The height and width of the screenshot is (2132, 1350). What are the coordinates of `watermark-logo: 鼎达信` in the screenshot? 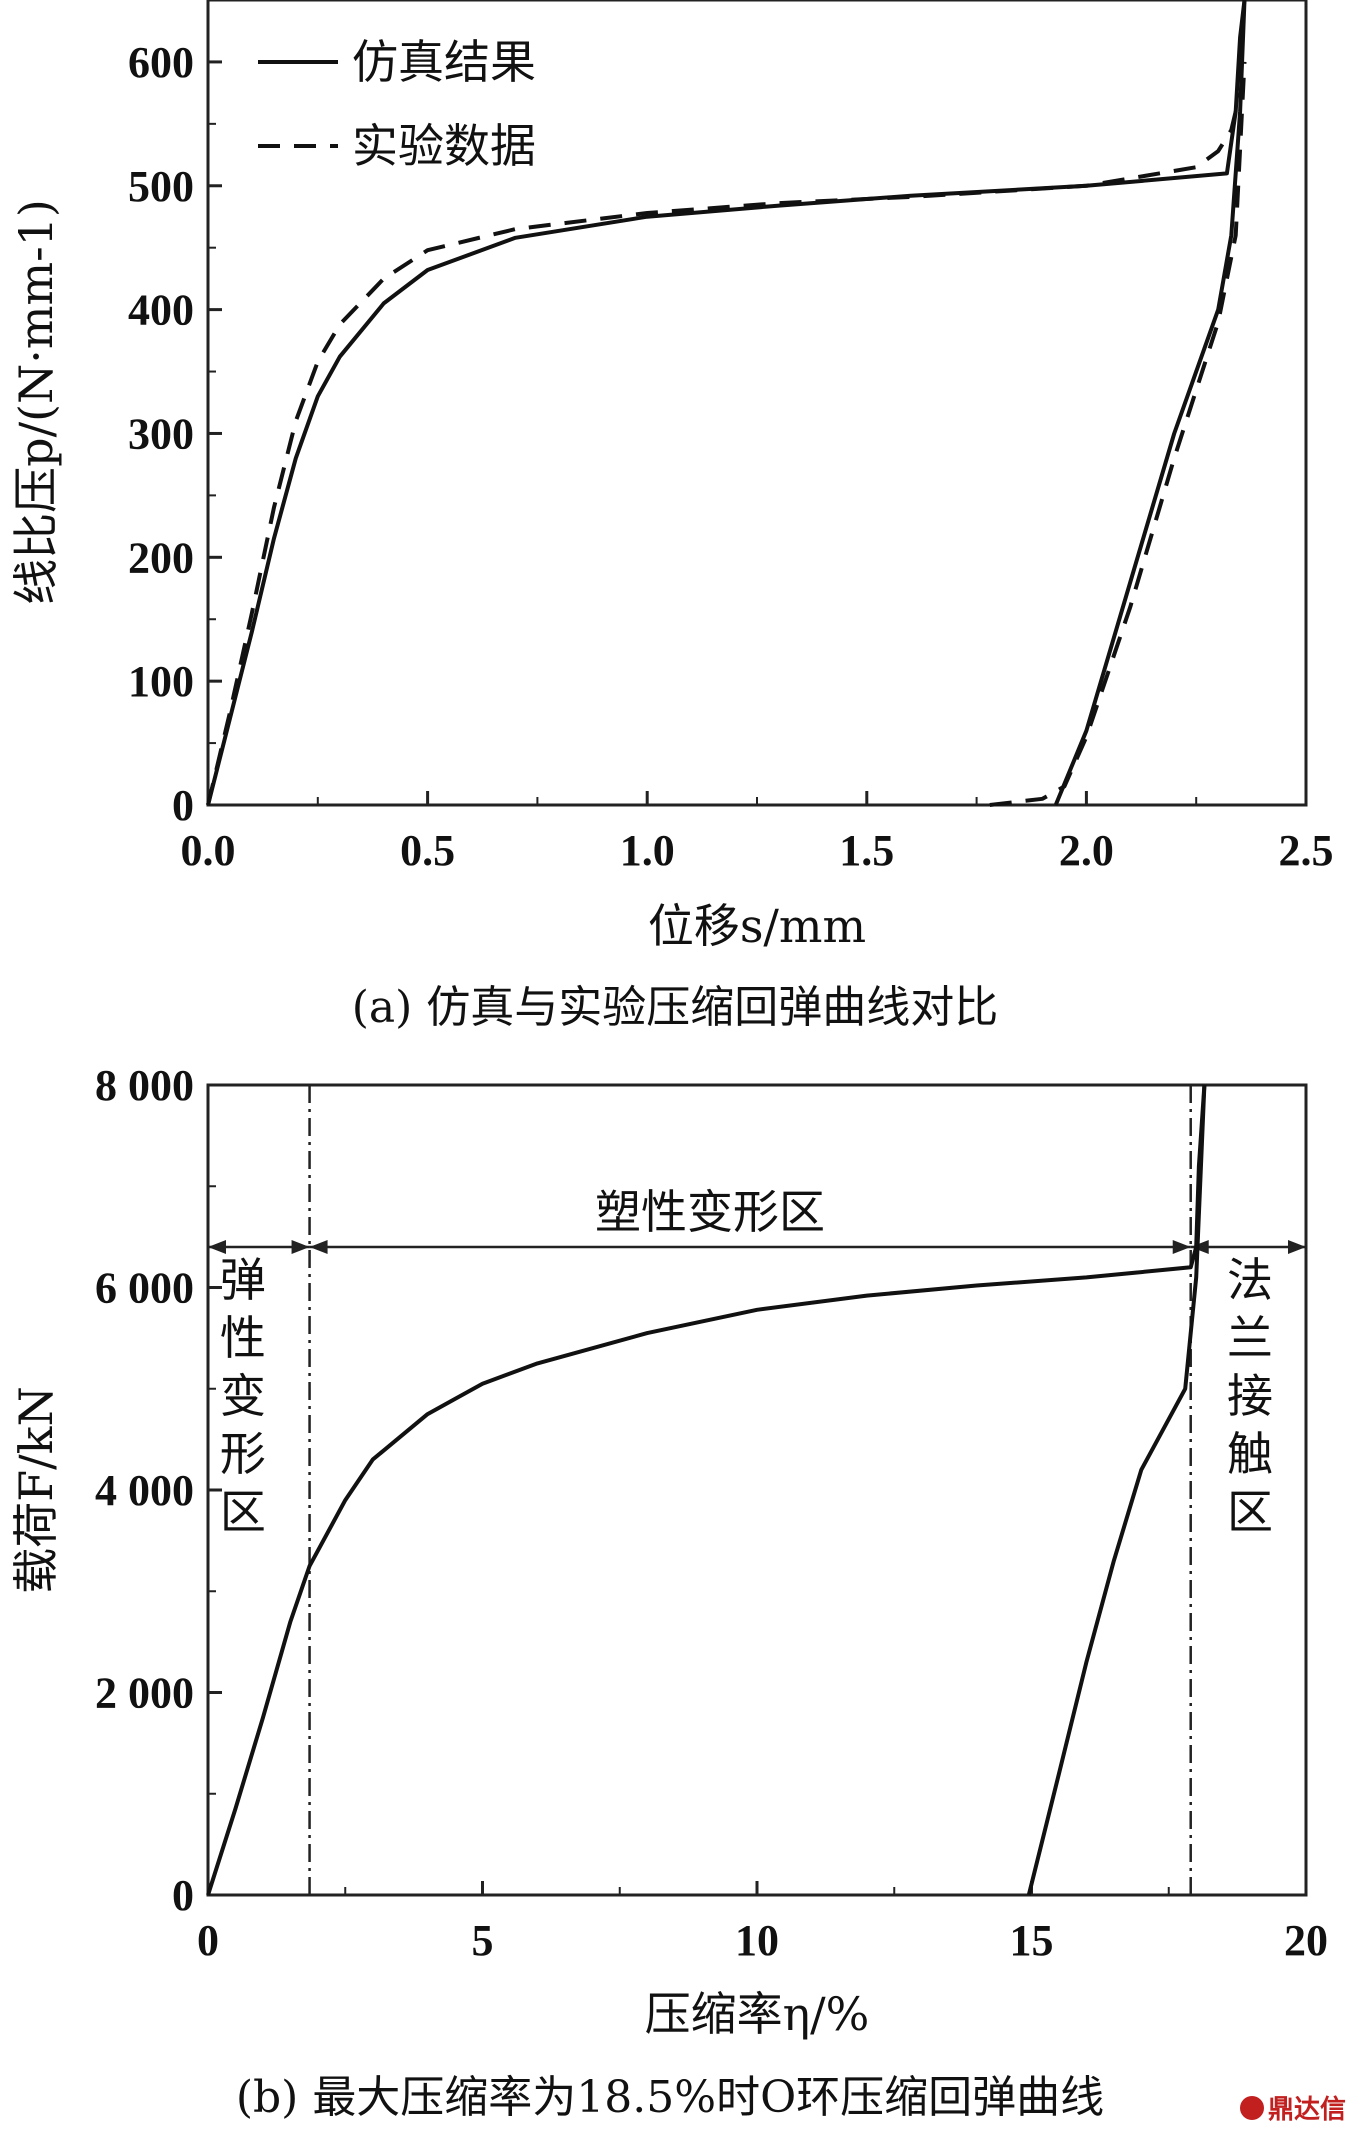 It's located at (1293, 2110).